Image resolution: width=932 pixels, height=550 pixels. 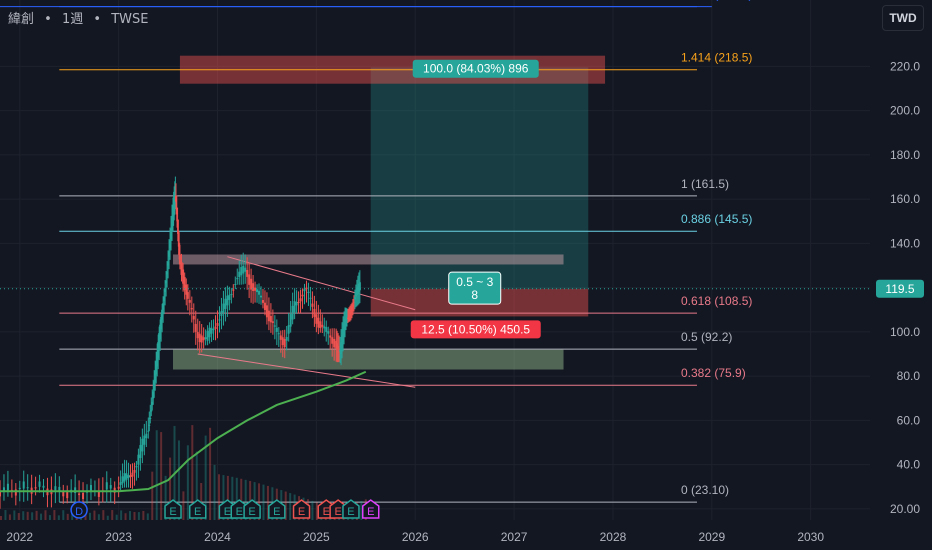 What do you see at coordinates (716, 219) in the screenshot?
I see `fib-level-label: 0.886 (145.5)` at bounding box center [716, 219].